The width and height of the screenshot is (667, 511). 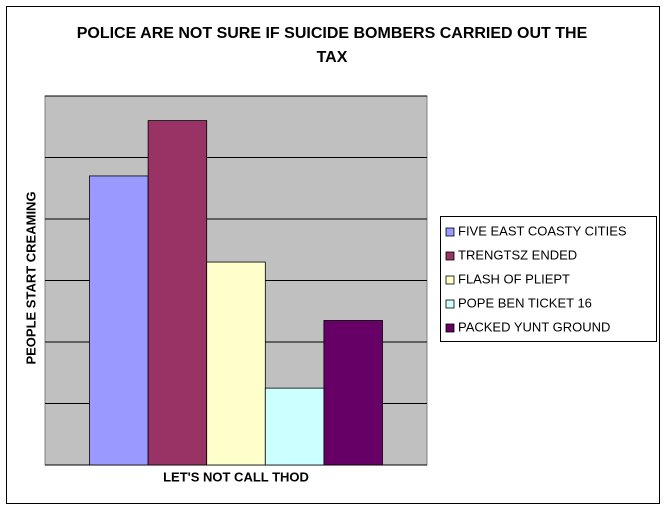 I want to click on legend-label: FLASH OF PLIEPT, so click(x=514, y=278).